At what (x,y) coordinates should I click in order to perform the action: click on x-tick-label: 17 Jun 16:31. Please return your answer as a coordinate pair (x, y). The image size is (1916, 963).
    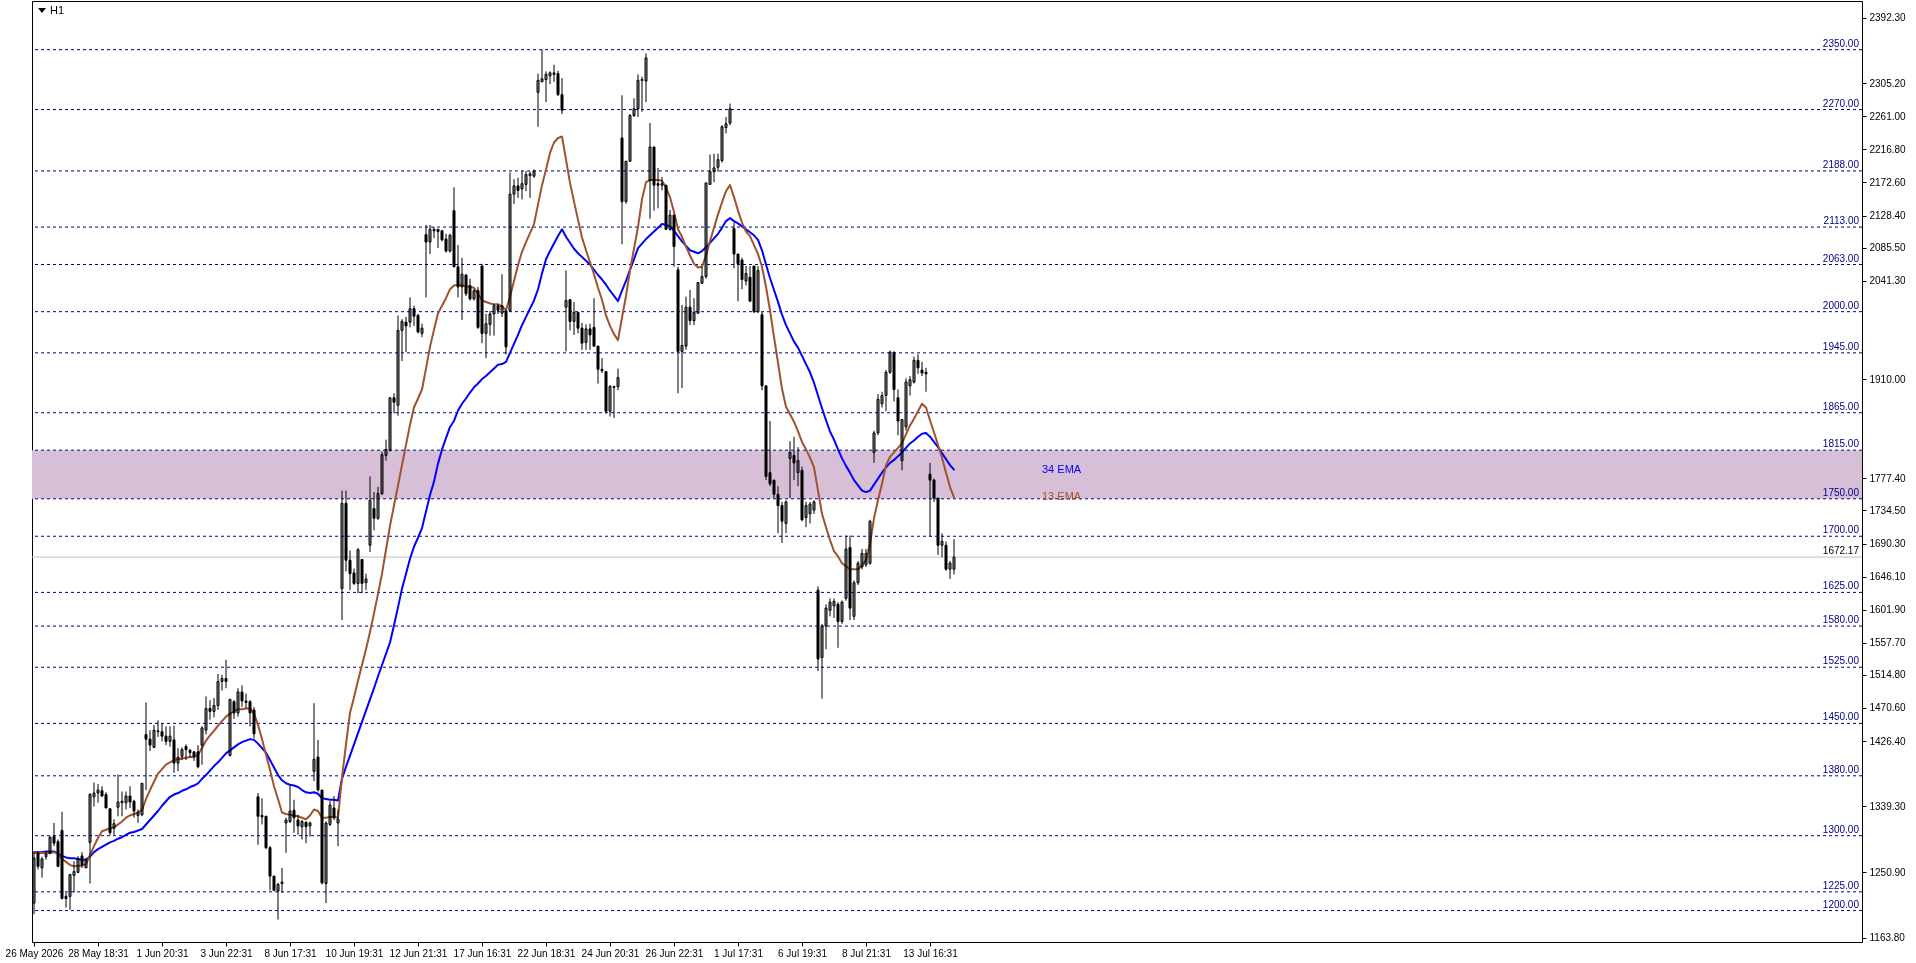
    Looking at the image, I should click on (482, 953).